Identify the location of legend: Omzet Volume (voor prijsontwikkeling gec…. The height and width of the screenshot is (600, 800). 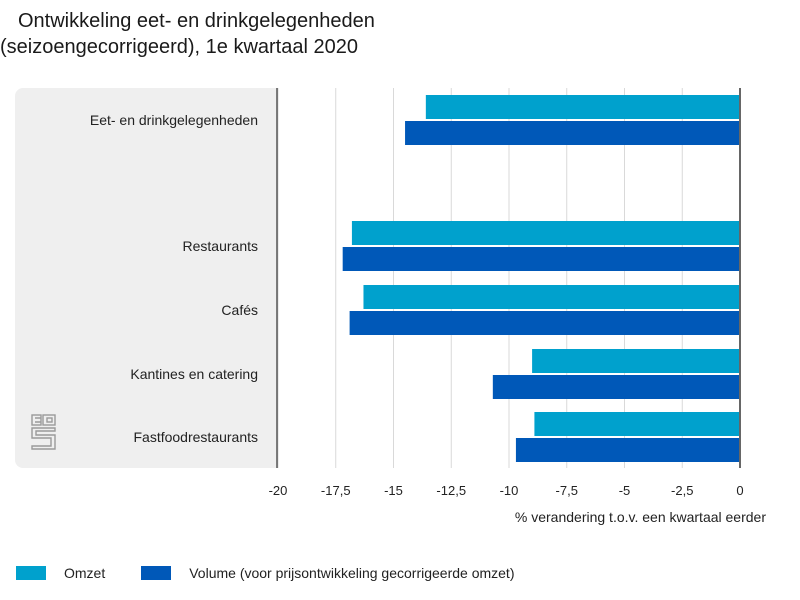
(283, 573).